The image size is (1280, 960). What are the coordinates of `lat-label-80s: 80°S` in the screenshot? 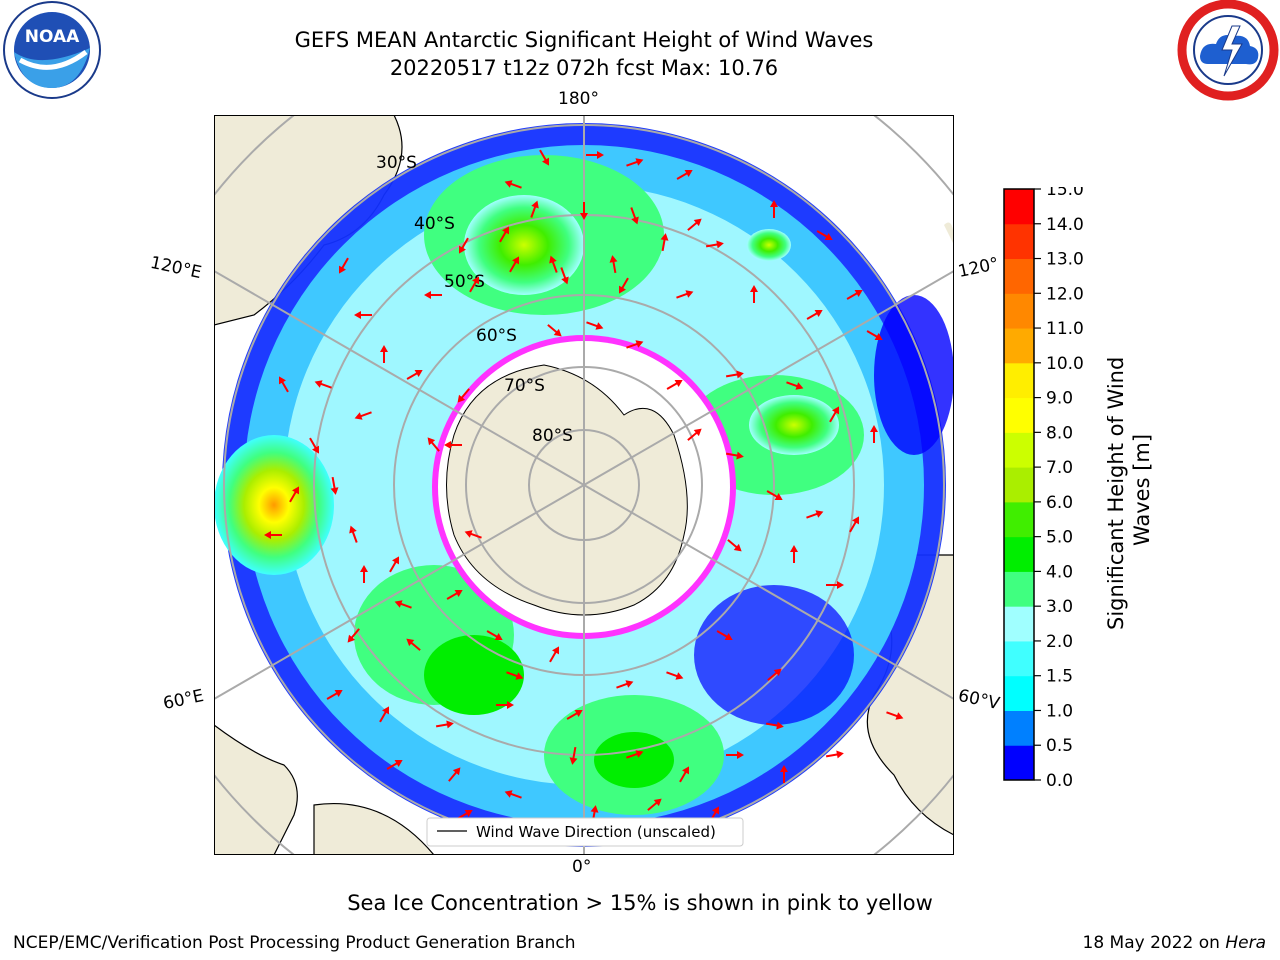 It's located at (552, 436).